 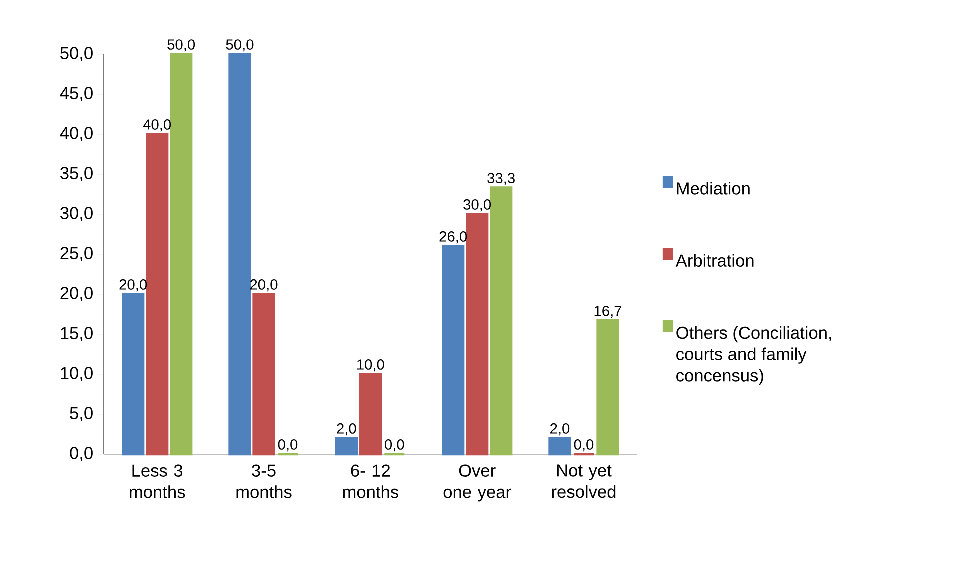 I want to click on data-label: 16,7, so click(x=608, y=312).